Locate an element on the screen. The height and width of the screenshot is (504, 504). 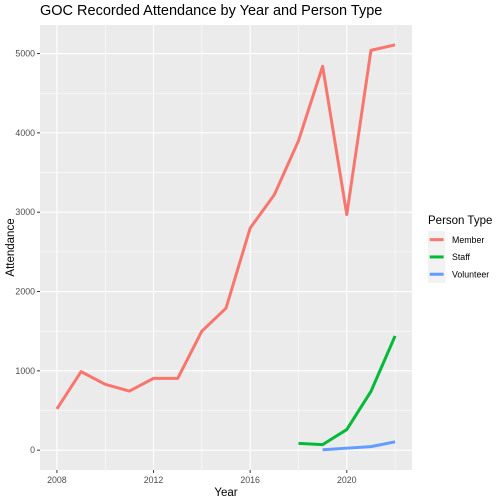
y-tick-label: 3000 is located at coordinates (25, 212).